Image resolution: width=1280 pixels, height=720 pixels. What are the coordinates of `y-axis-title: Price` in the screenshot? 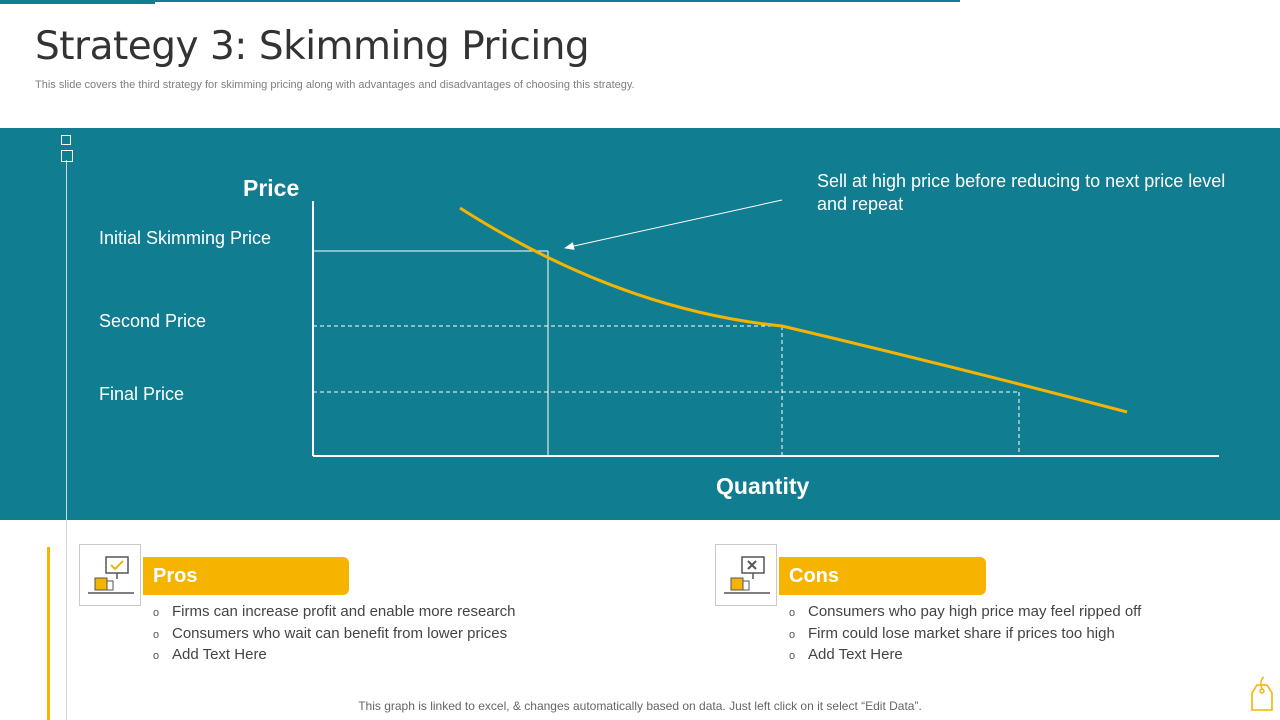 It's located at (271, 188).